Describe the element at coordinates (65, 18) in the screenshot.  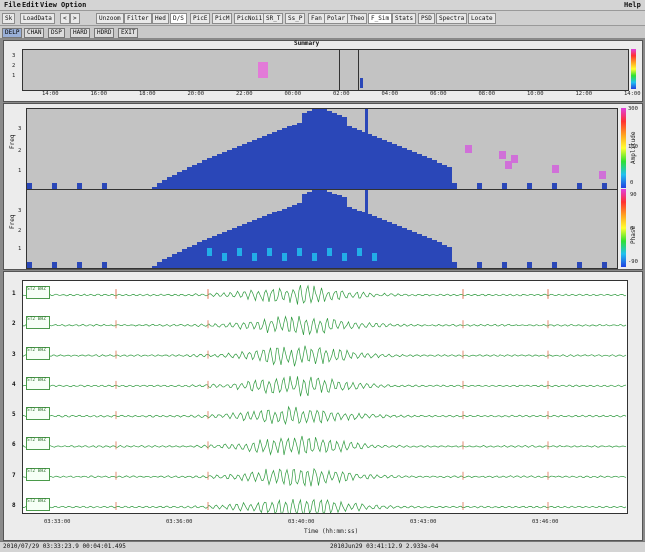
I see `channel-prev-icon: <` at that location.